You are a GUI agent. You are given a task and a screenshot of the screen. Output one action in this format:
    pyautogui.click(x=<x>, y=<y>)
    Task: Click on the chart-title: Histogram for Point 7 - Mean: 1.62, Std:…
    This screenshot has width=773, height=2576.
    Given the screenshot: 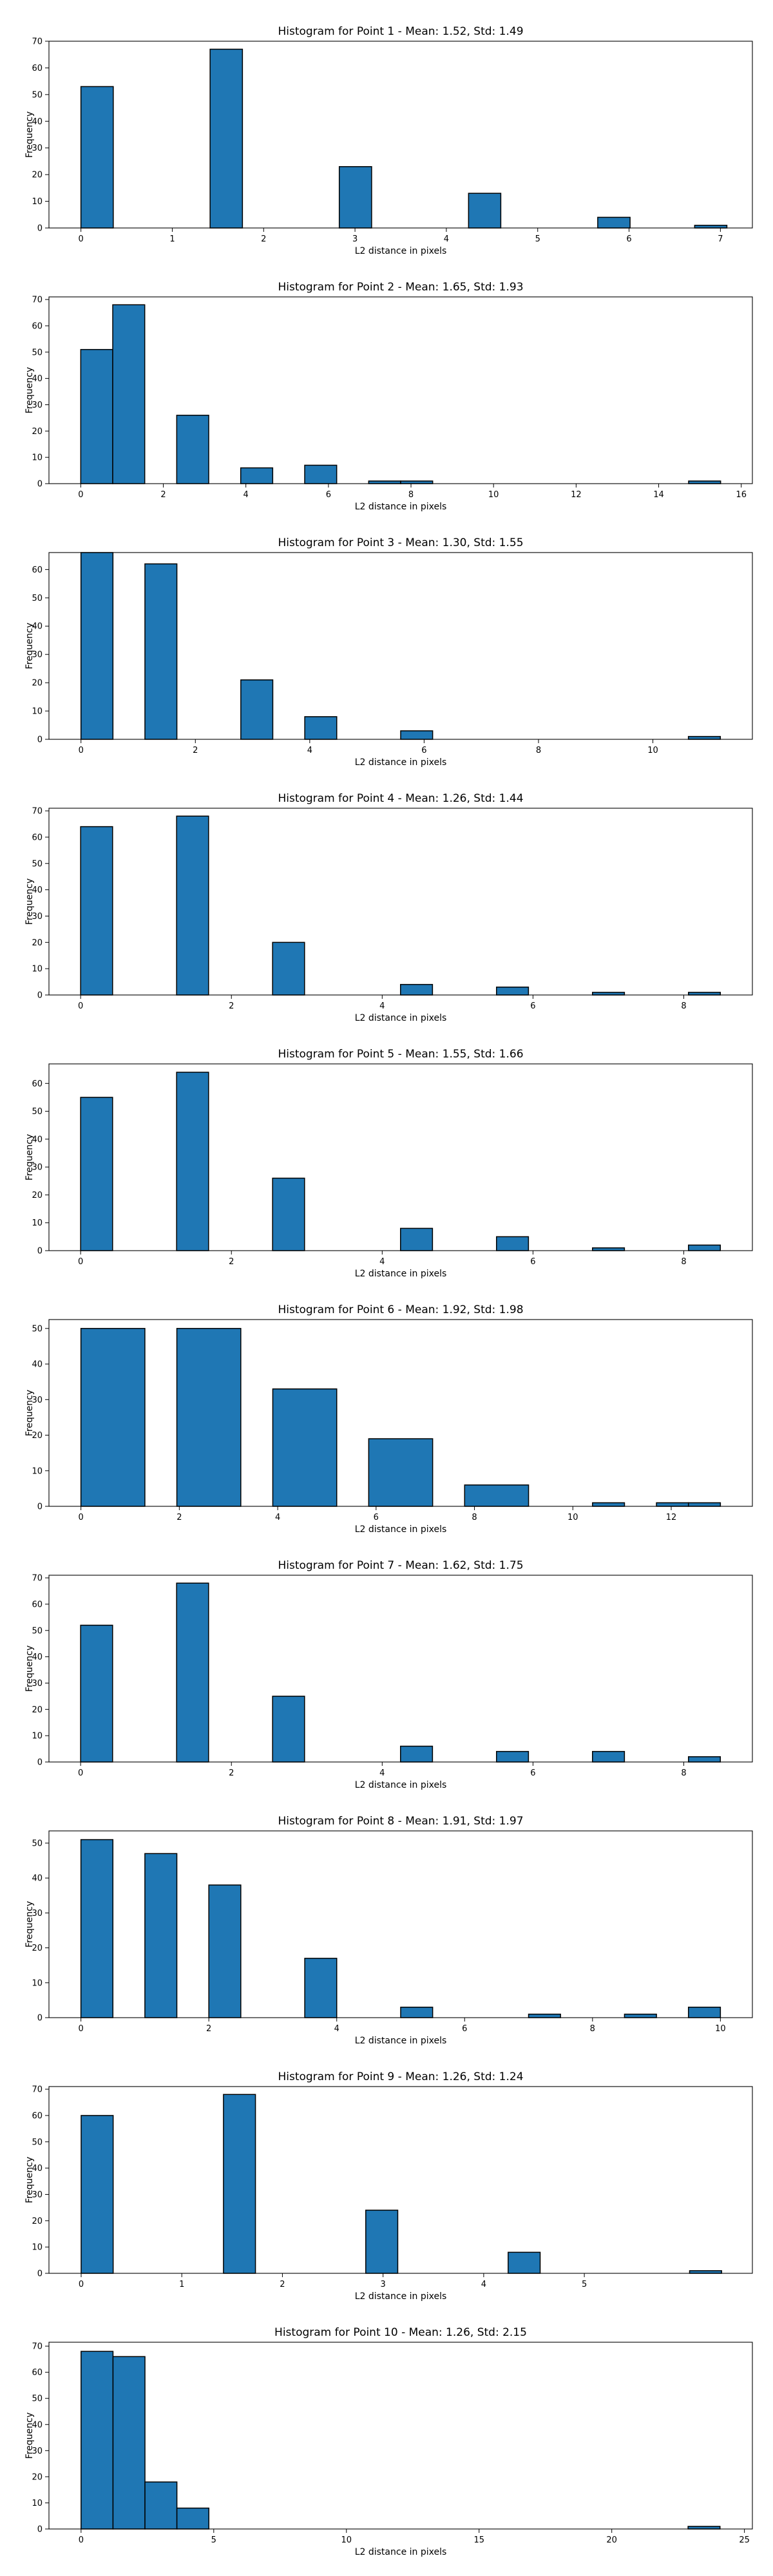 What is the action you would take?
    pyautogui.click(x=400, y=1566)
    